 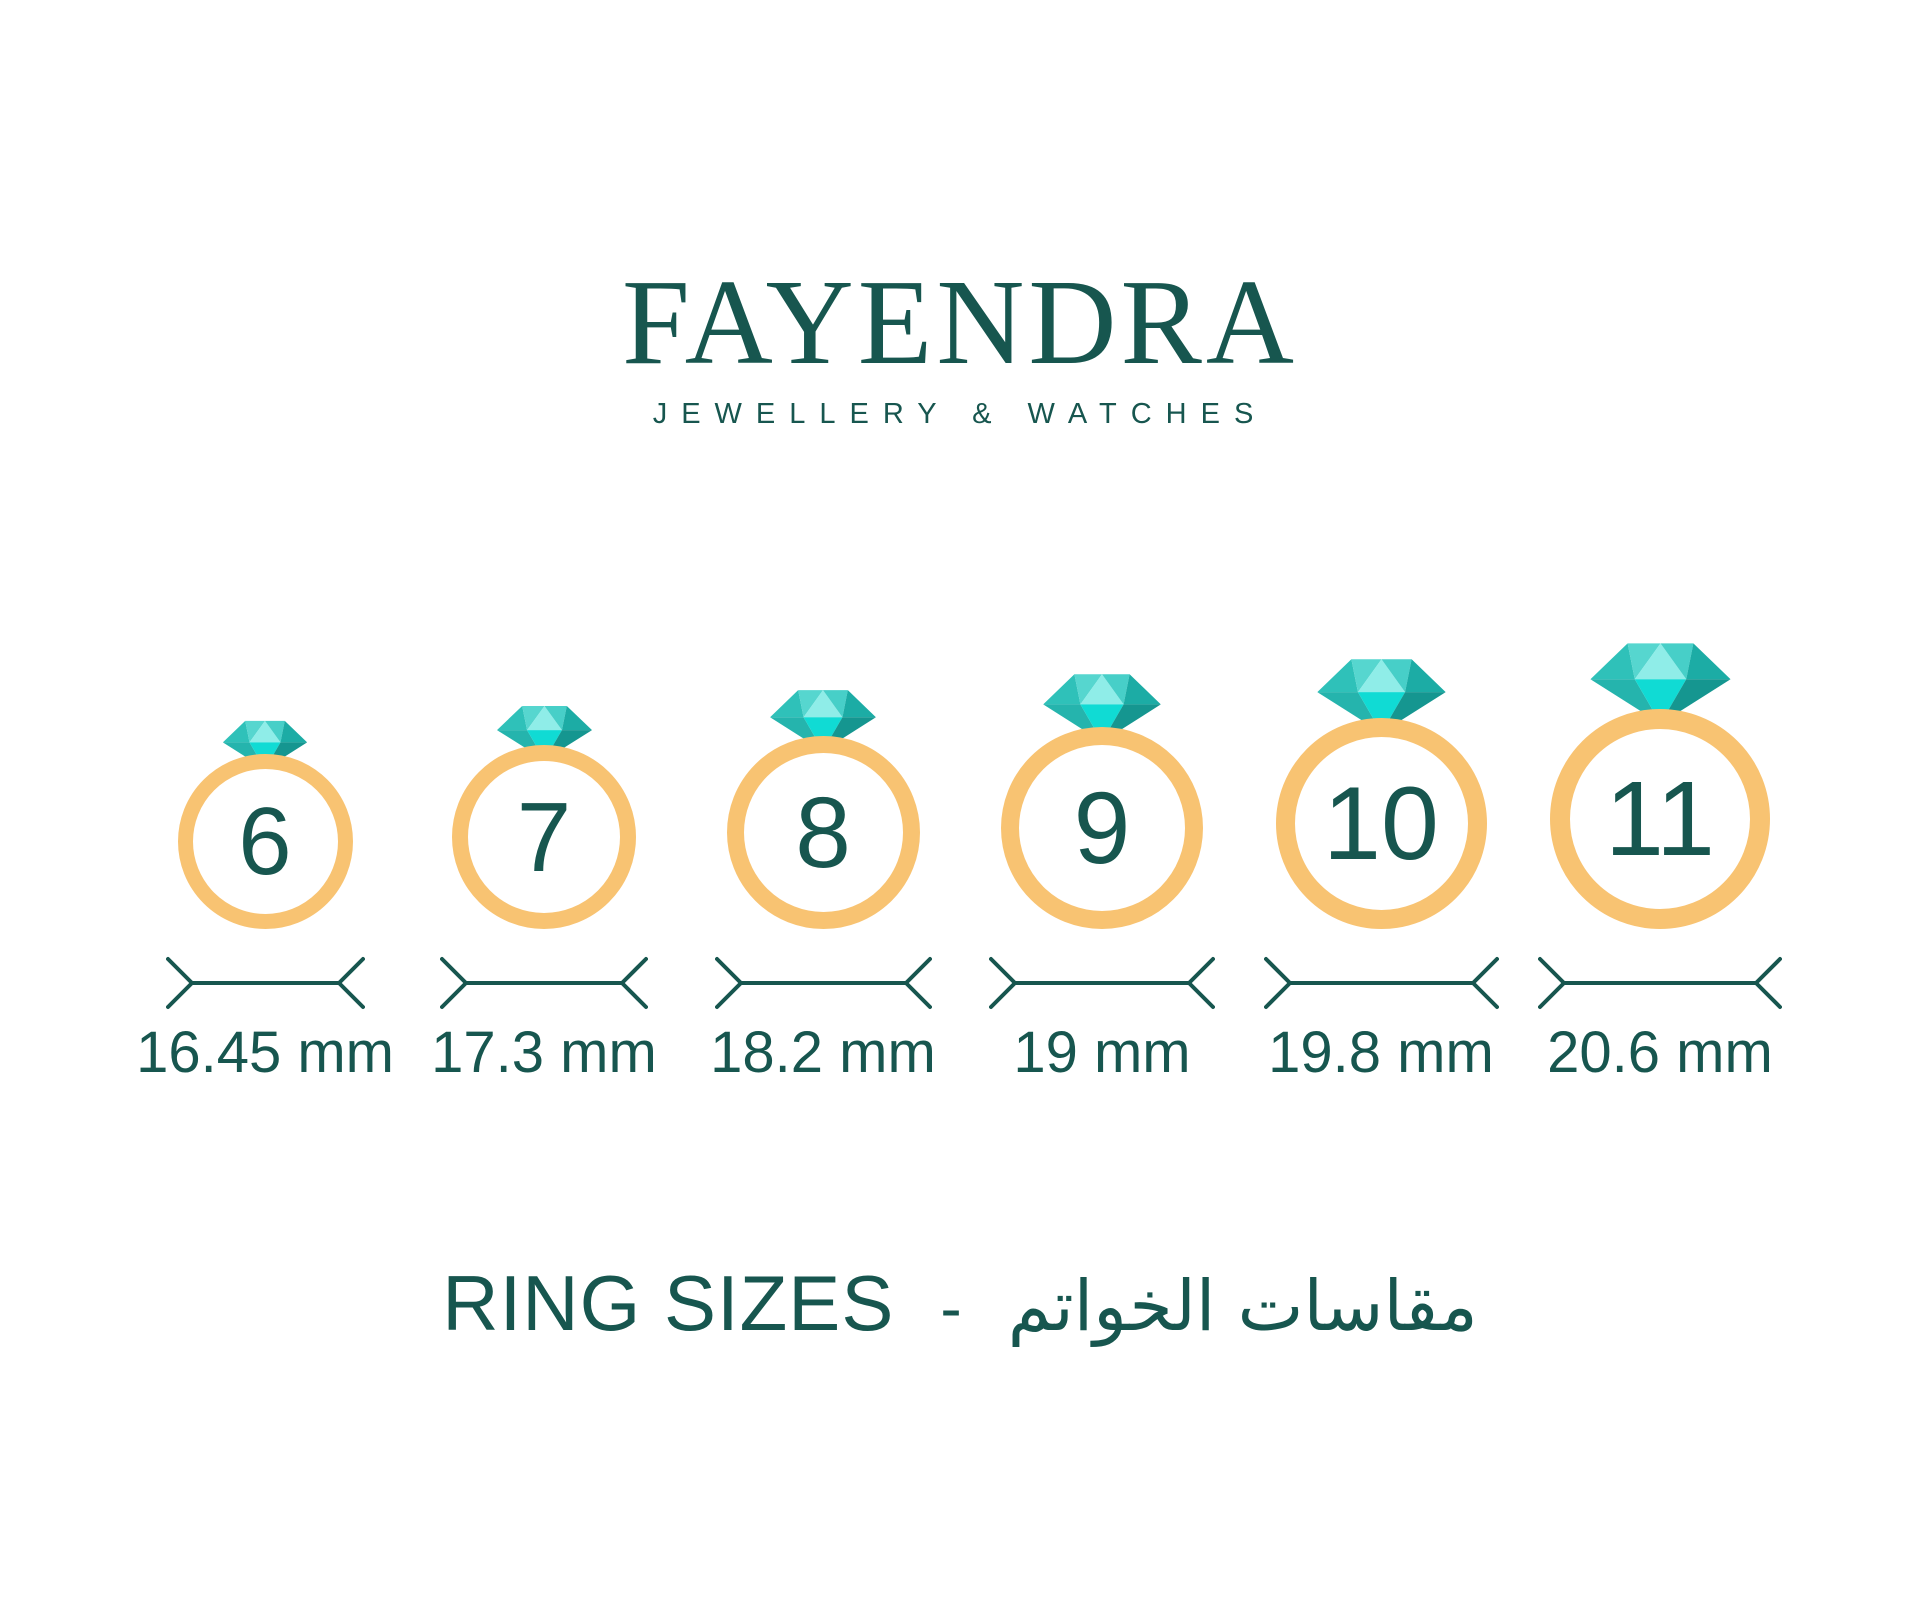 I want to click on ring-size-number: 6, so click(x=265, y=841).